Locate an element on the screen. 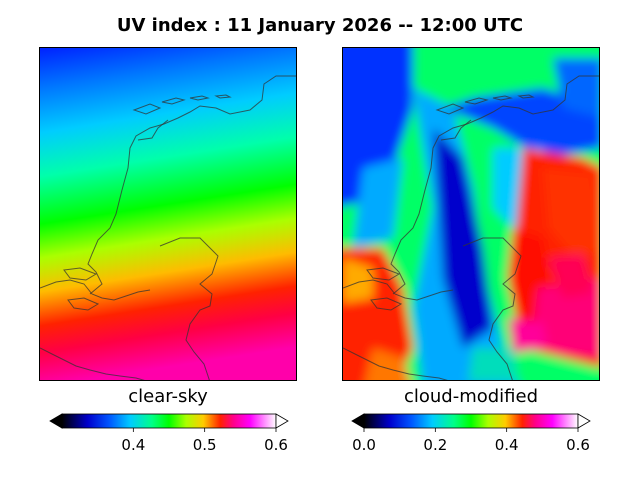 Image resolution: width=640 pixels, height=480 pixels. cloud-modified-colorbar is located at coordinates (471, 422).